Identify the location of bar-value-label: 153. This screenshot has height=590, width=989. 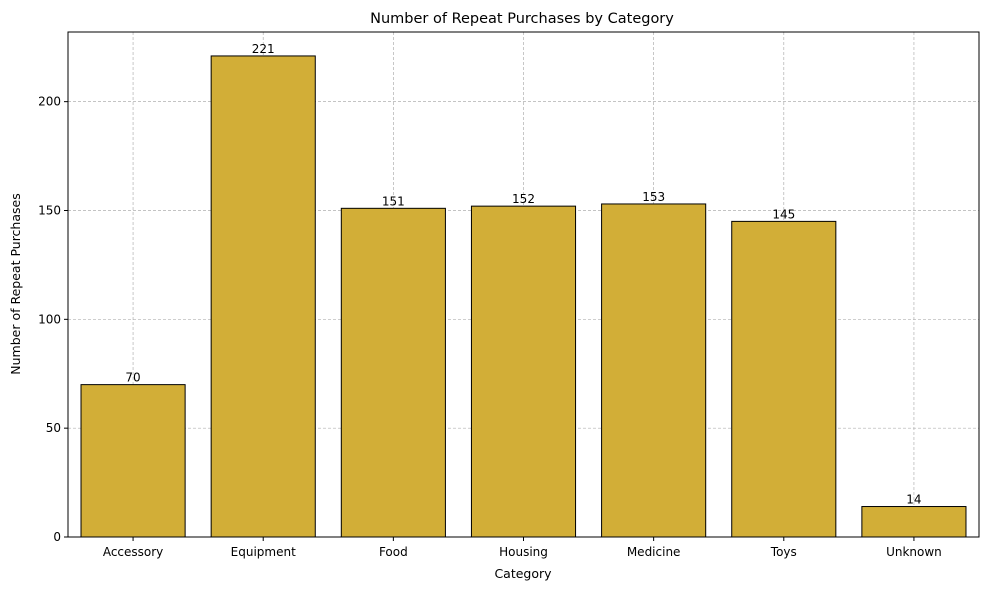
(653, 197).